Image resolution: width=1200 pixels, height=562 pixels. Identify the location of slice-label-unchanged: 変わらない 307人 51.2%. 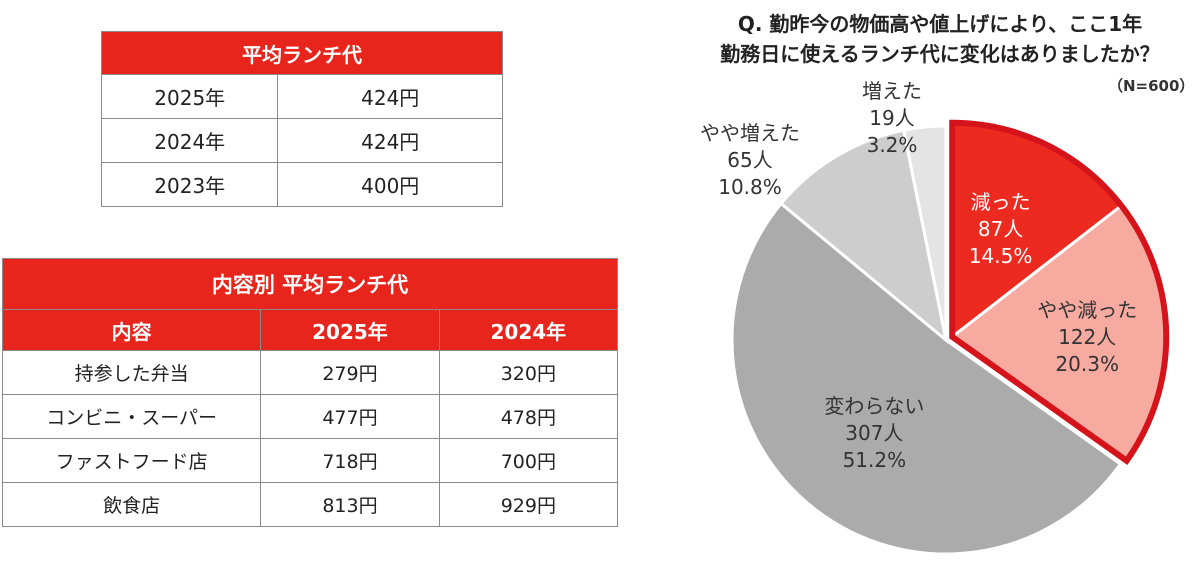
(874, 433).